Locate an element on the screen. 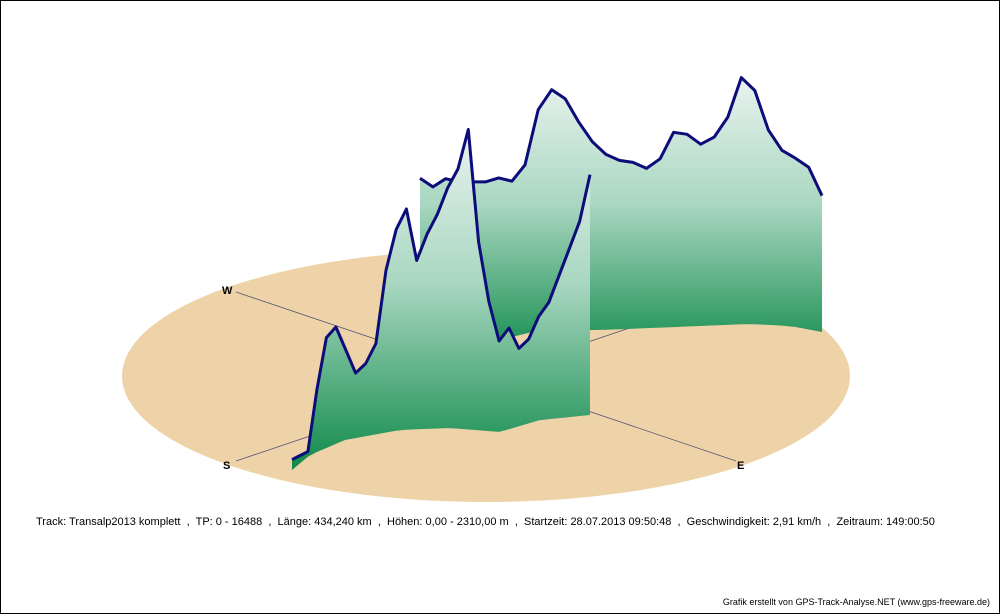 This screenshot has height=614, width=1000. caption-duration: Zeitraum: 149:00:50 is located at coordinates (885, 522).